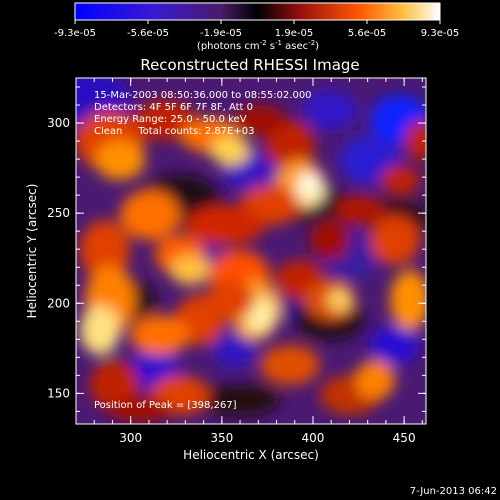 The width and height of the screenshot is (500, 500). Describe the element at coordinates (404, 438) in the screenshot. I see `x-tick-label: 450` at that location.